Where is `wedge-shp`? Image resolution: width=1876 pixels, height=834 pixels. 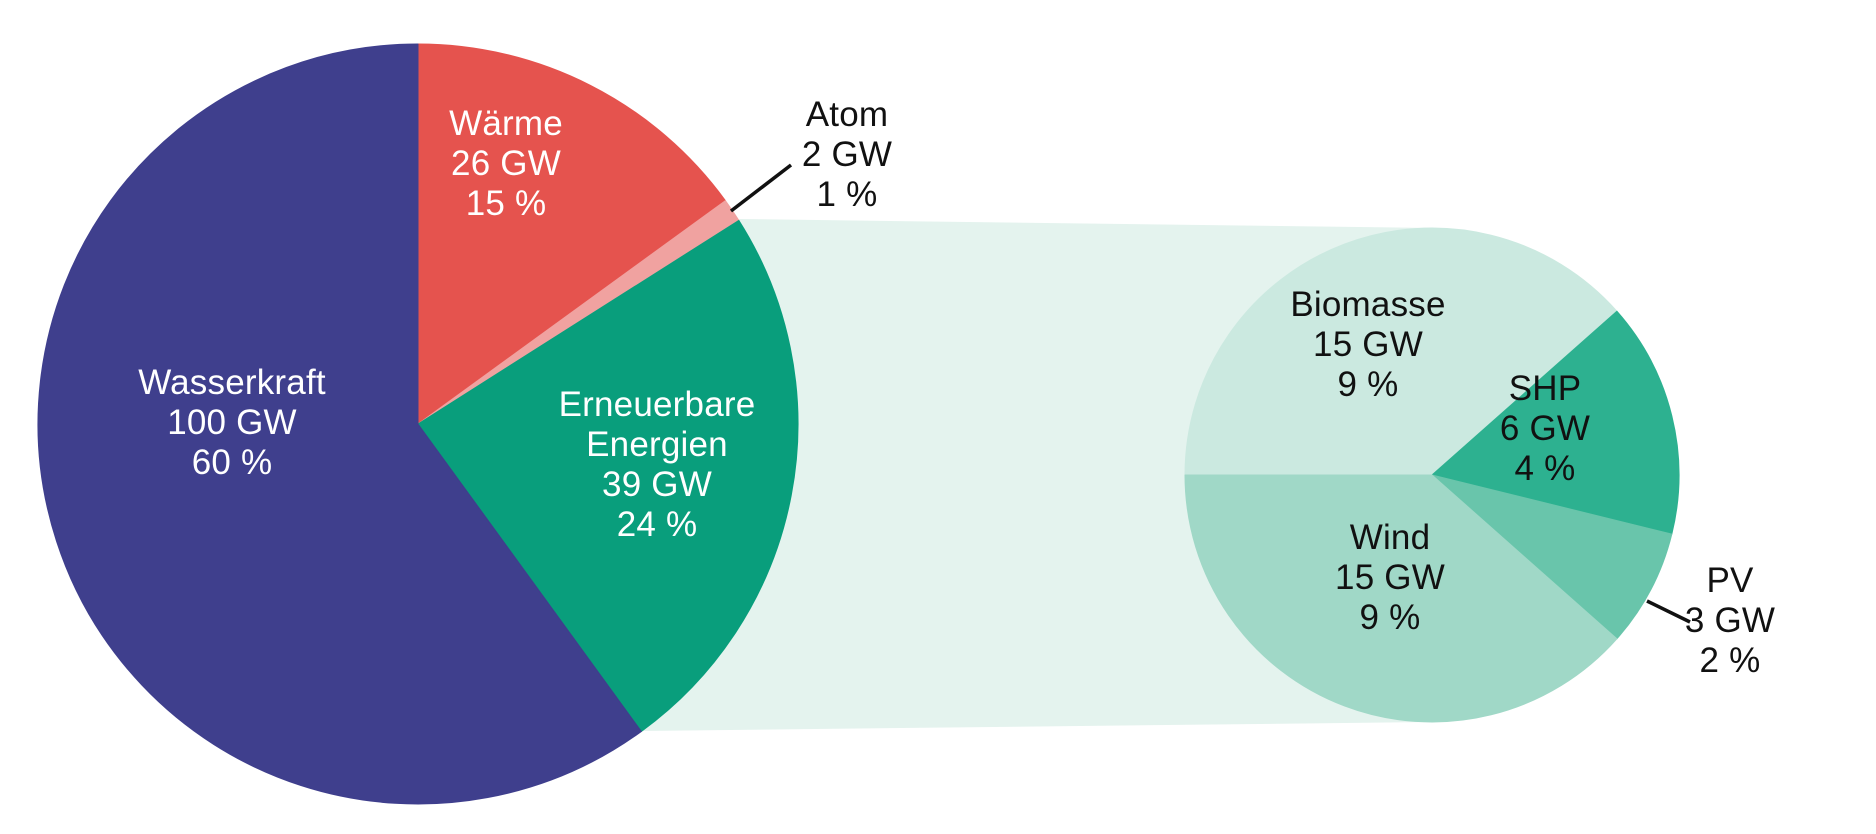
wedge-shp is located at coordinates (1555, 422).